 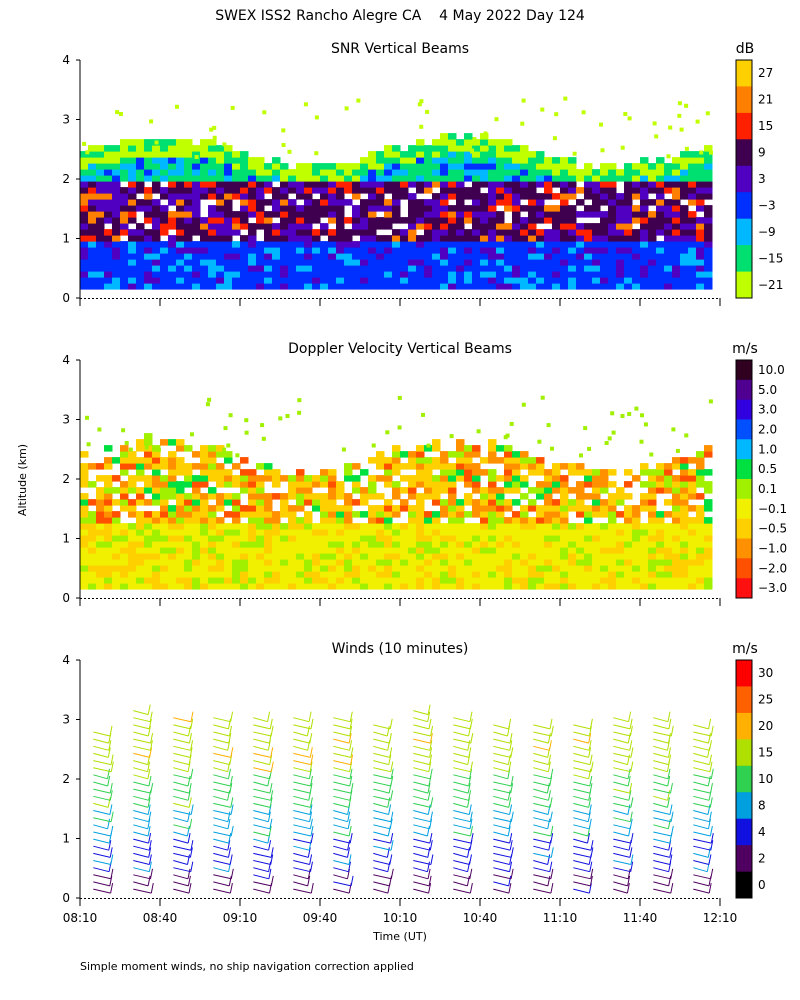 I want to click on colorbar-label: −15, so click(x=770, y=258).